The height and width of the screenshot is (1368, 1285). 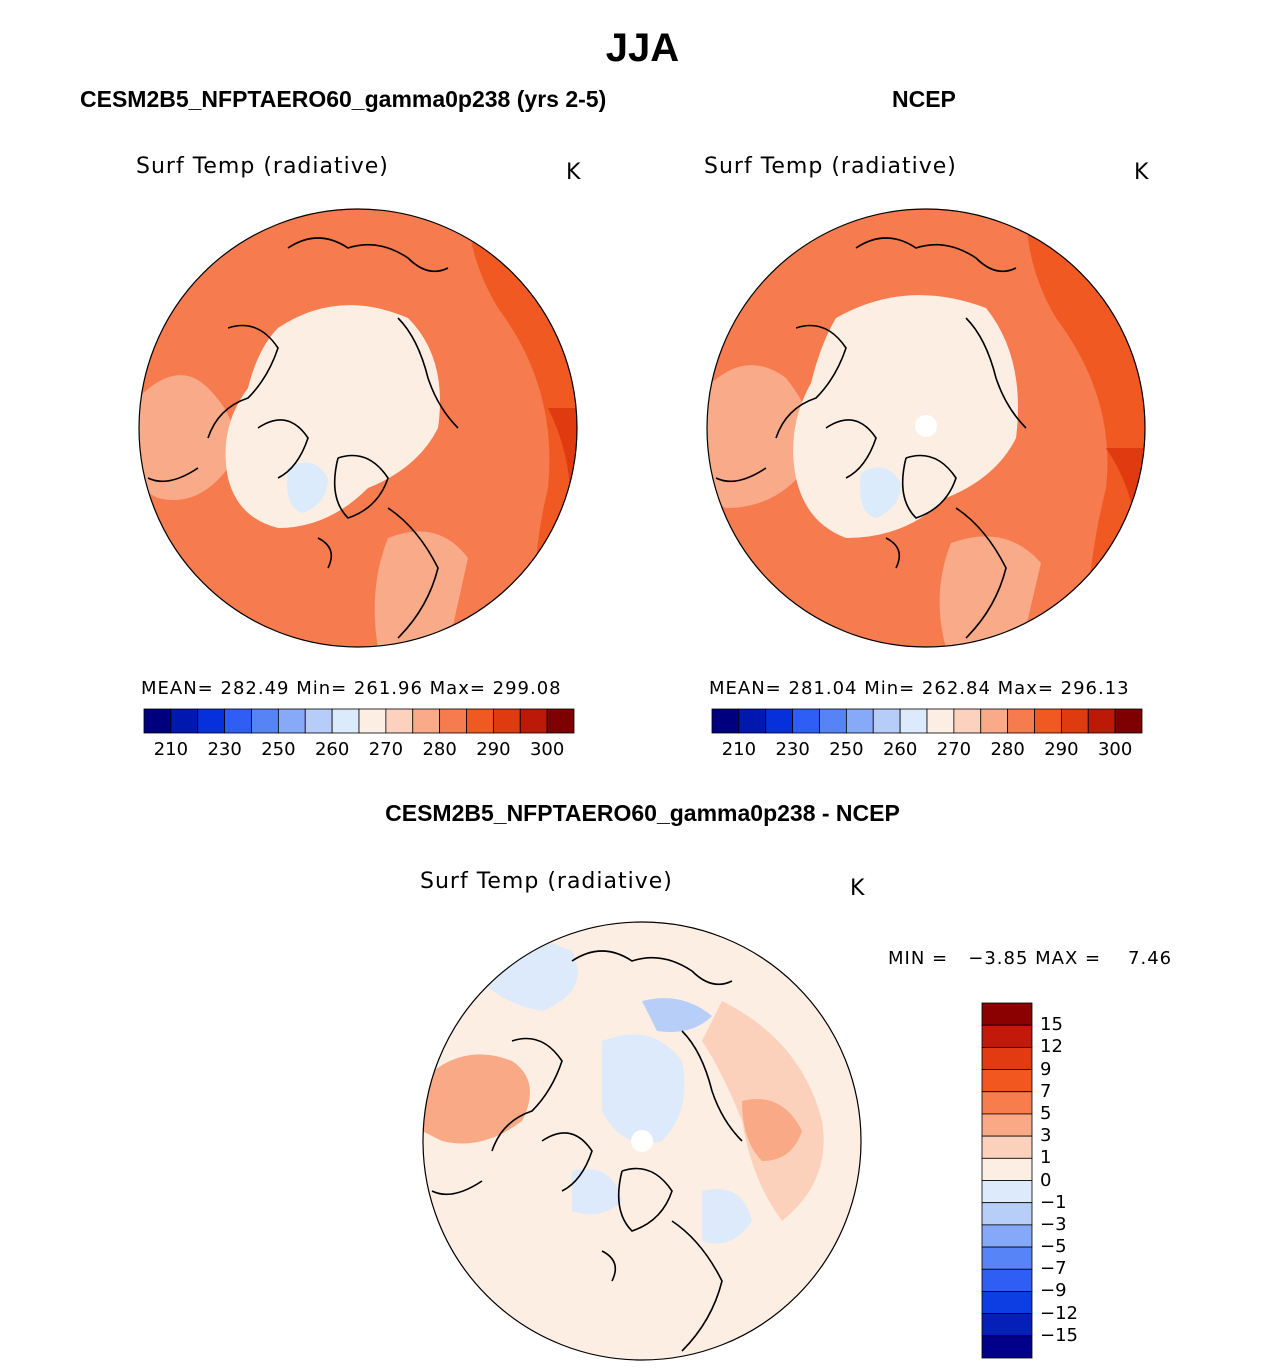 I want to click on obs-colorbar-ticks: 210 230 250 260 270 280 290 300, so click(x=927, y=750).